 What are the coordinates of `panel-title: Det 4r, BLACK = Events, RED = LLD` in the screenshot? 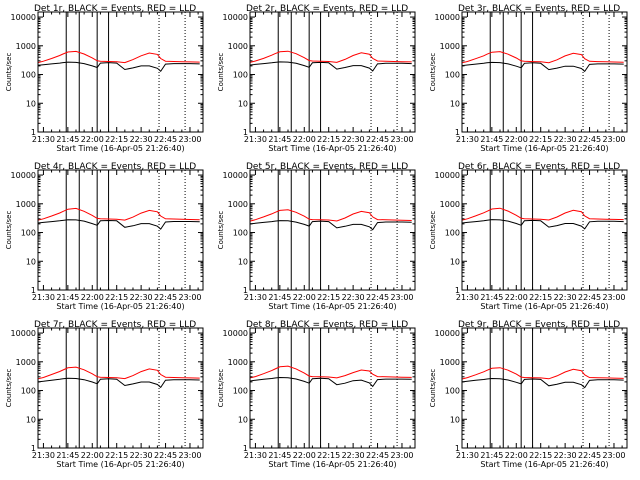 It's located at (115, 167).